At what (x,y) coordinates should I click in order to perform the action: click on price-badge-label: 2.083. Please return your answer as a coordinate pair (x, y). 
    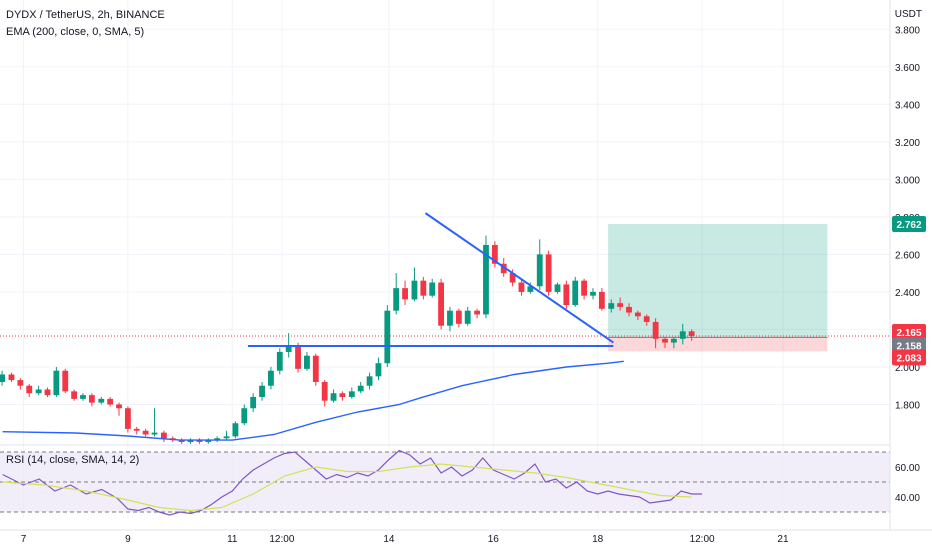
    Looking at the image, I should click on (908, 358).